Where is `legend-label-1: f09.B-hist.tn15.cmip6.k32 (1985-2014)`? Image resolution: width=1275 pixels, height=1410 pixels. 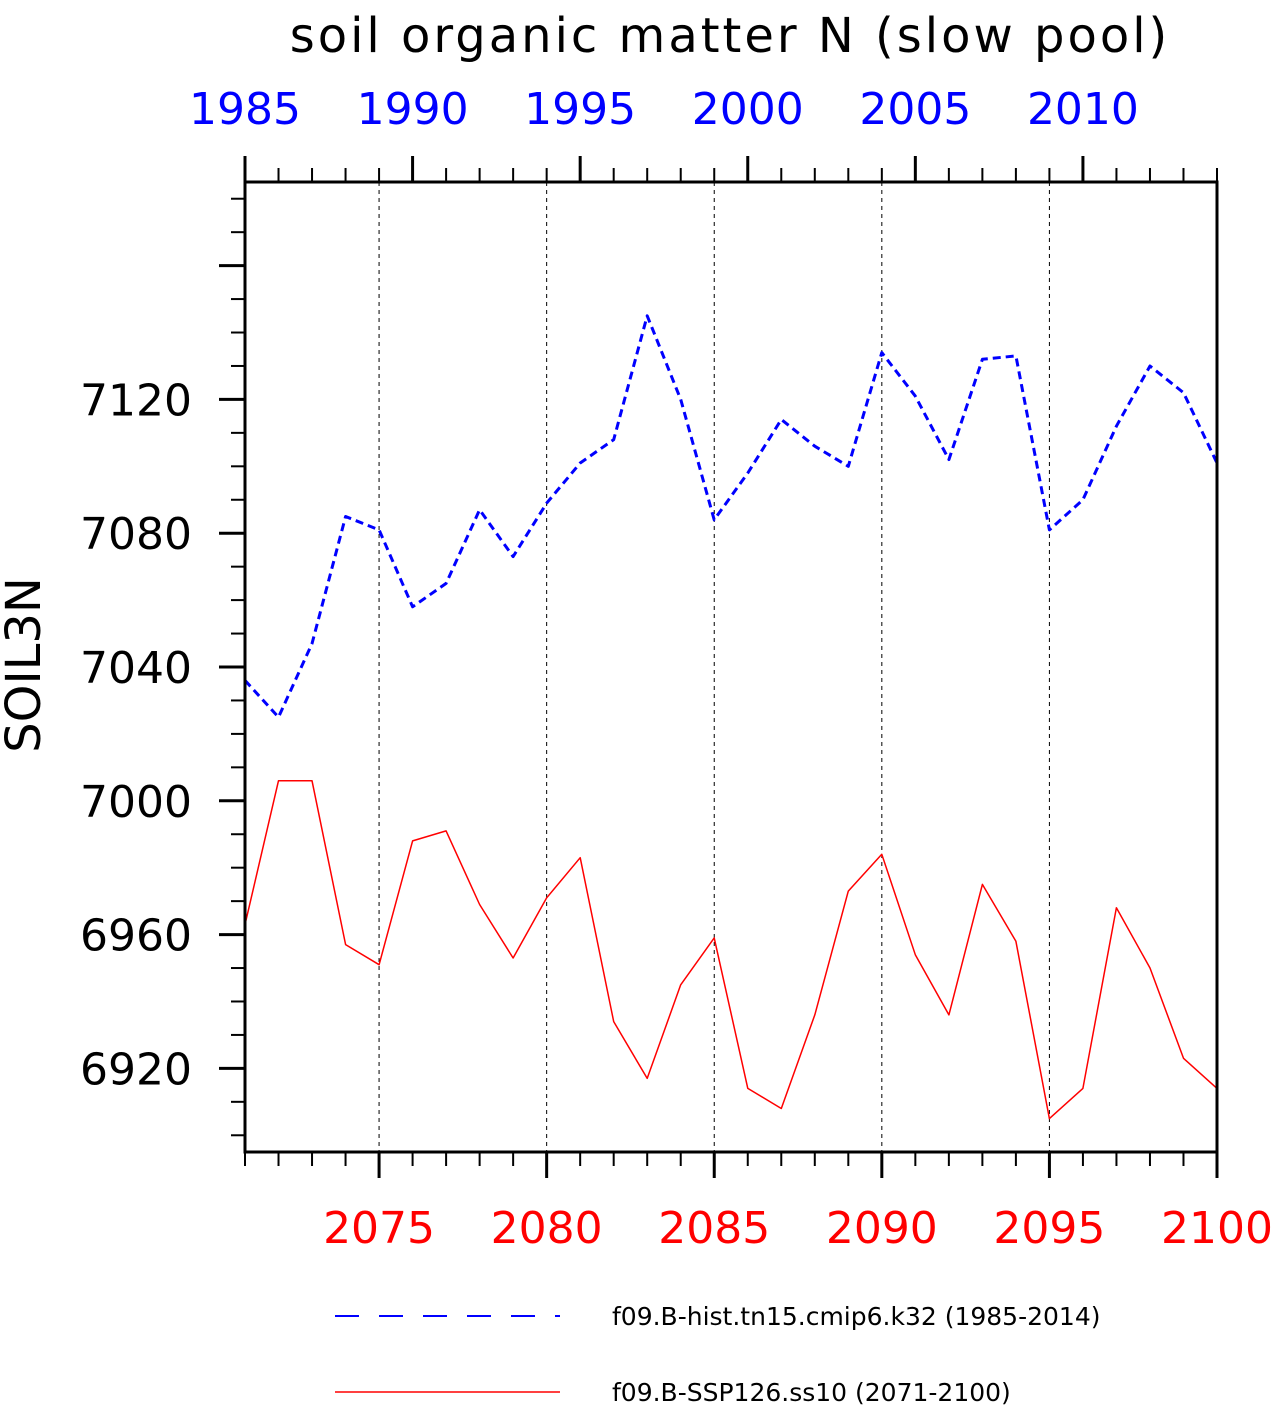
legend-label-1: f09.B-hist.tn15.cmip6.k32 (1985-2014) is located at coordinates (856, 1316).